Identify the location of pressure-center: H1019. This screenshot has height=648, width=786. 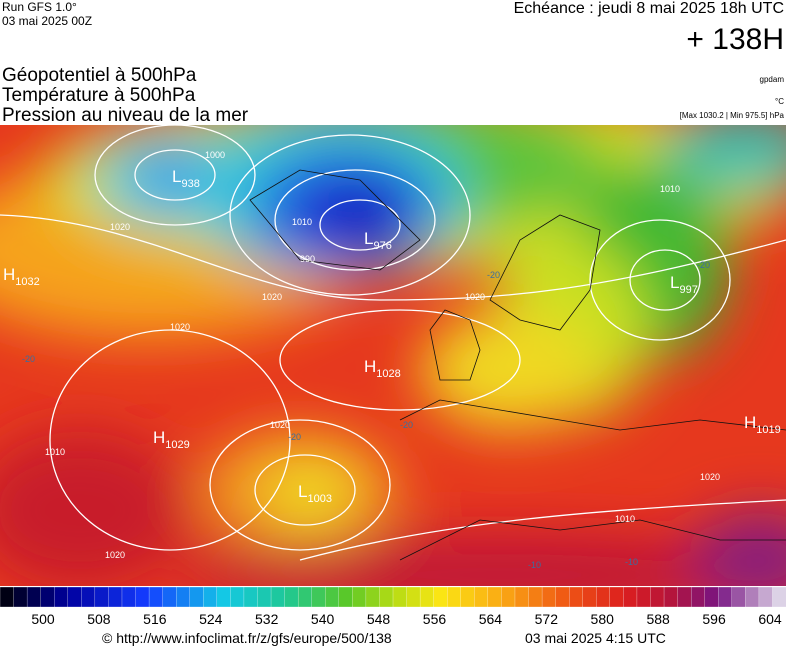
(762, 424).